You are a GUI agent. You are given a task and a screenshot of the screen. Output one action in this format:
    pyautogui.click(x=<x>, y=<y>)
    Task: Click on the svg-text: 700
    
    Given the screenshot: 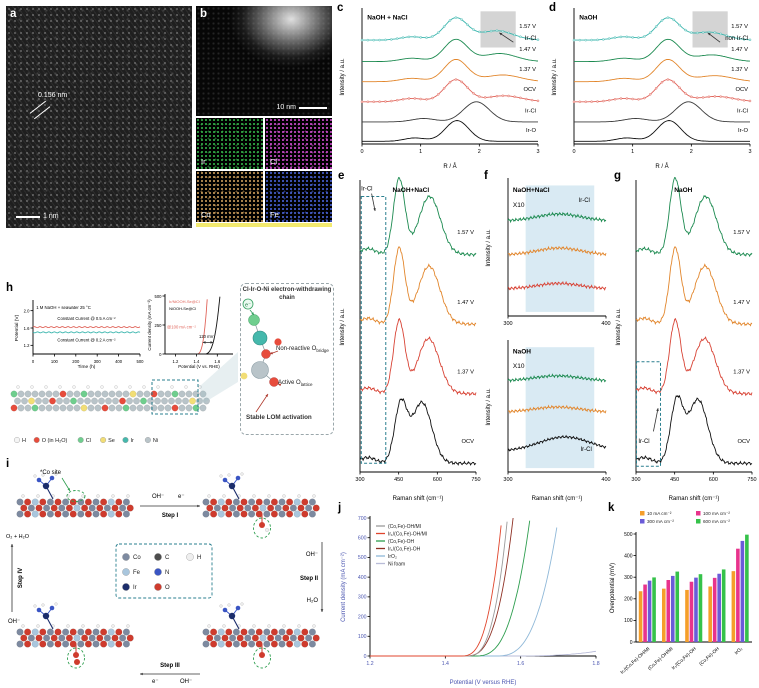 What is the action you would take?
    pyautogui.click(x=362, y=519)
    